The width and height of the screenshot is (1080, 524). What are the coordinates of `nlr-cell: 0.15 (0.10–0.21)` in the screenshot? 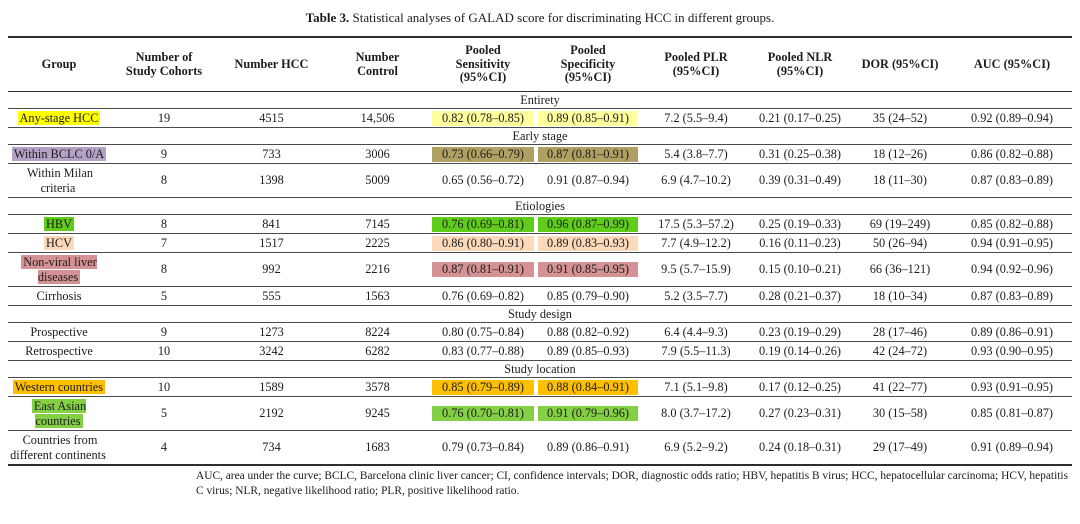 It's located at (800, 270).